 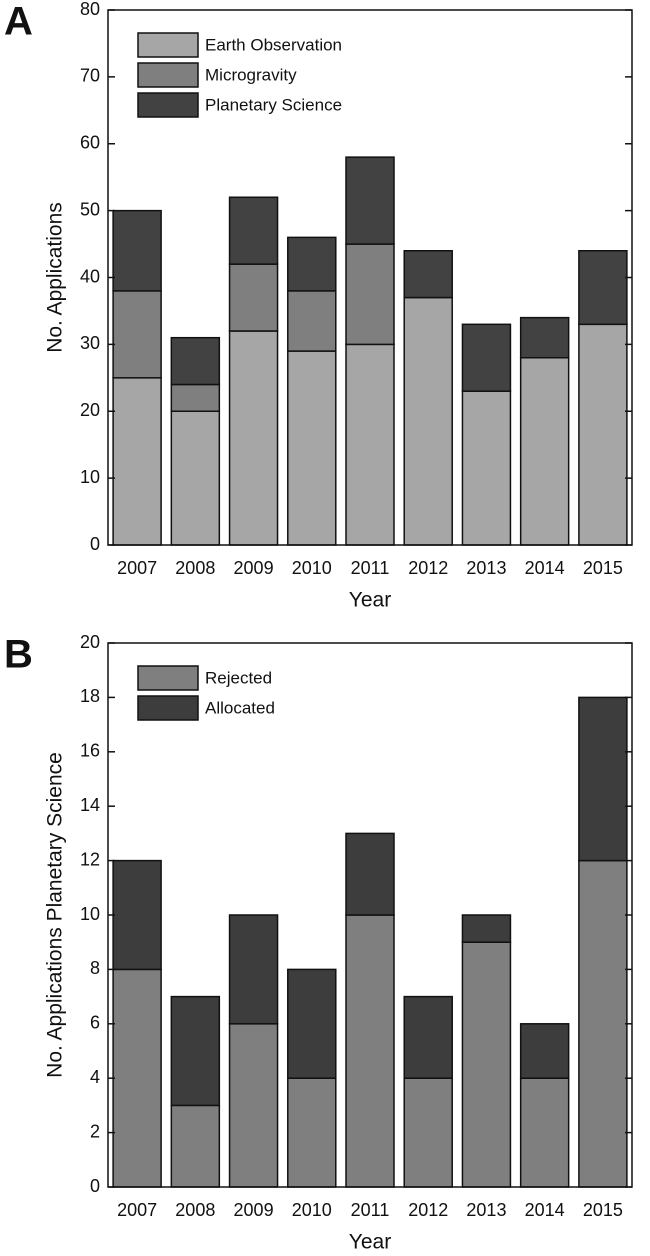 I want to click on legend-label: Earth Observation, so click(x=273, y=44).